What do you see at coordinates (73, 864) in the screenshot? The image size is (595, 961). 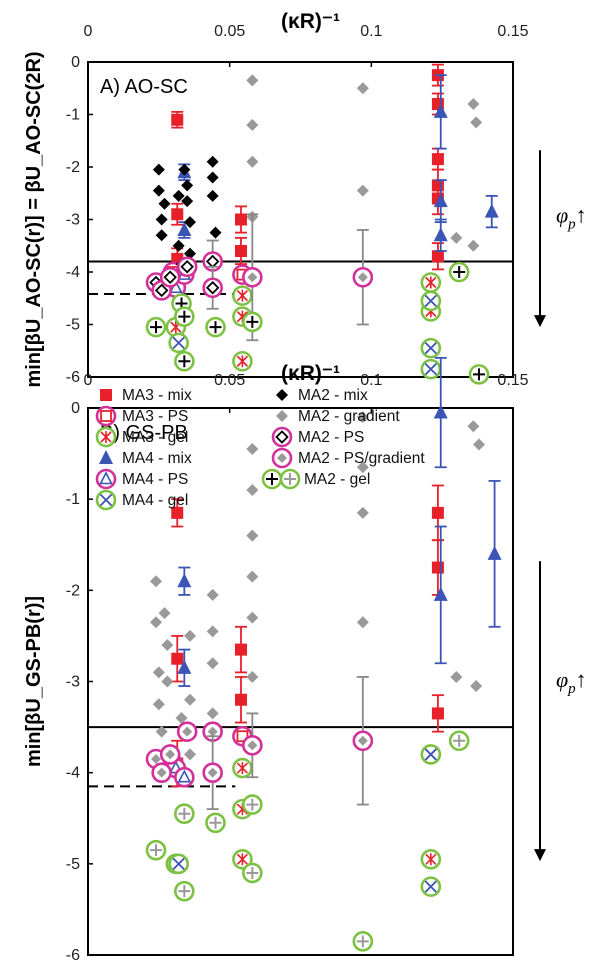 I see `y-tick-label: -5` at bounding box center [73, 864].